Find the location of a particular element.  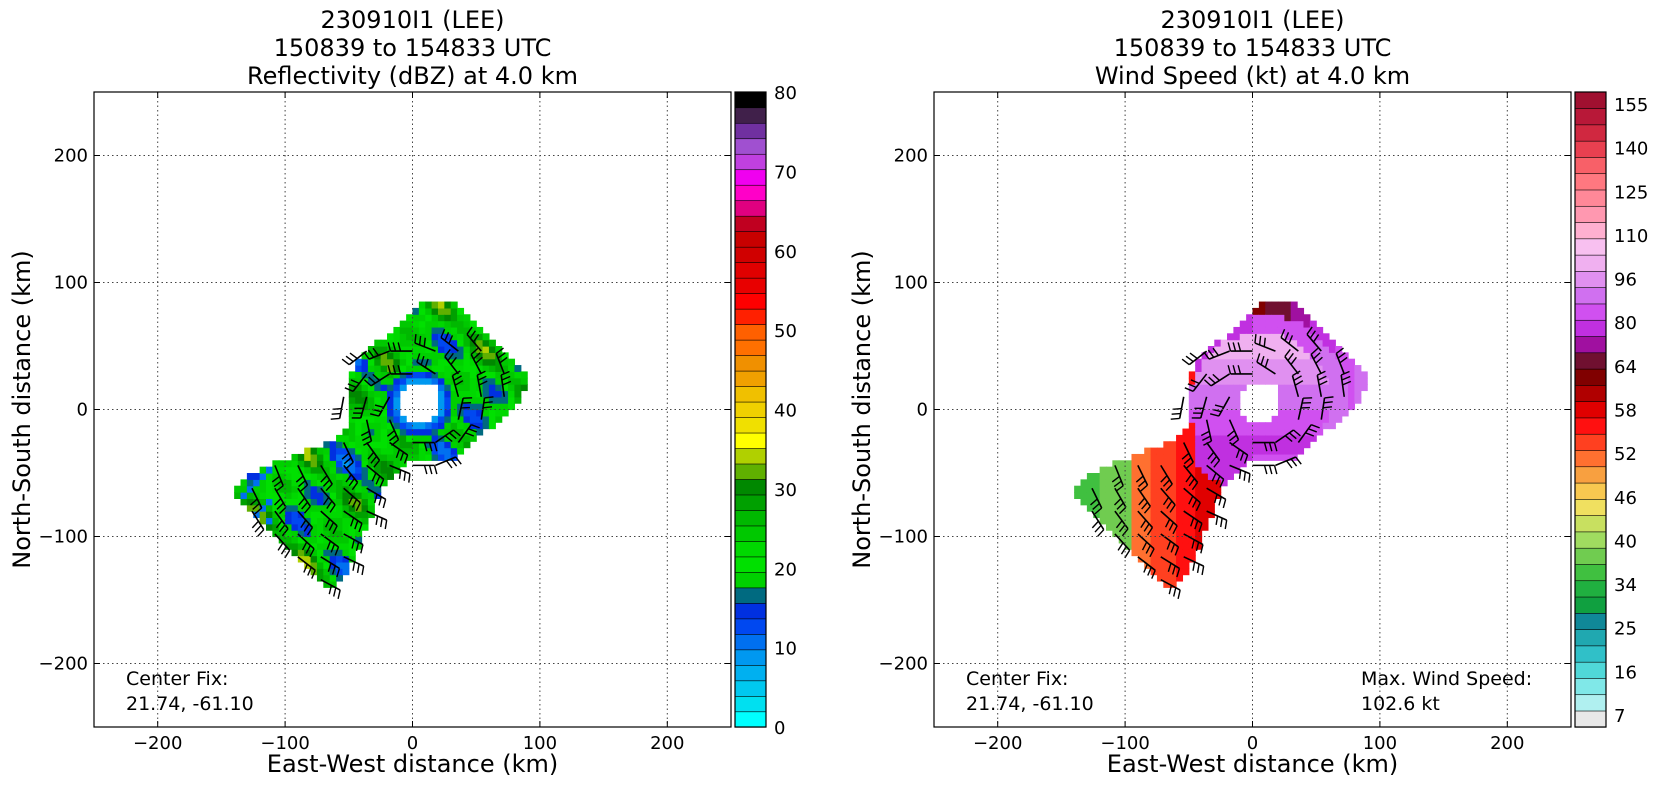

colorbar-tick-label: 0 is located at coordinates (779, 728).